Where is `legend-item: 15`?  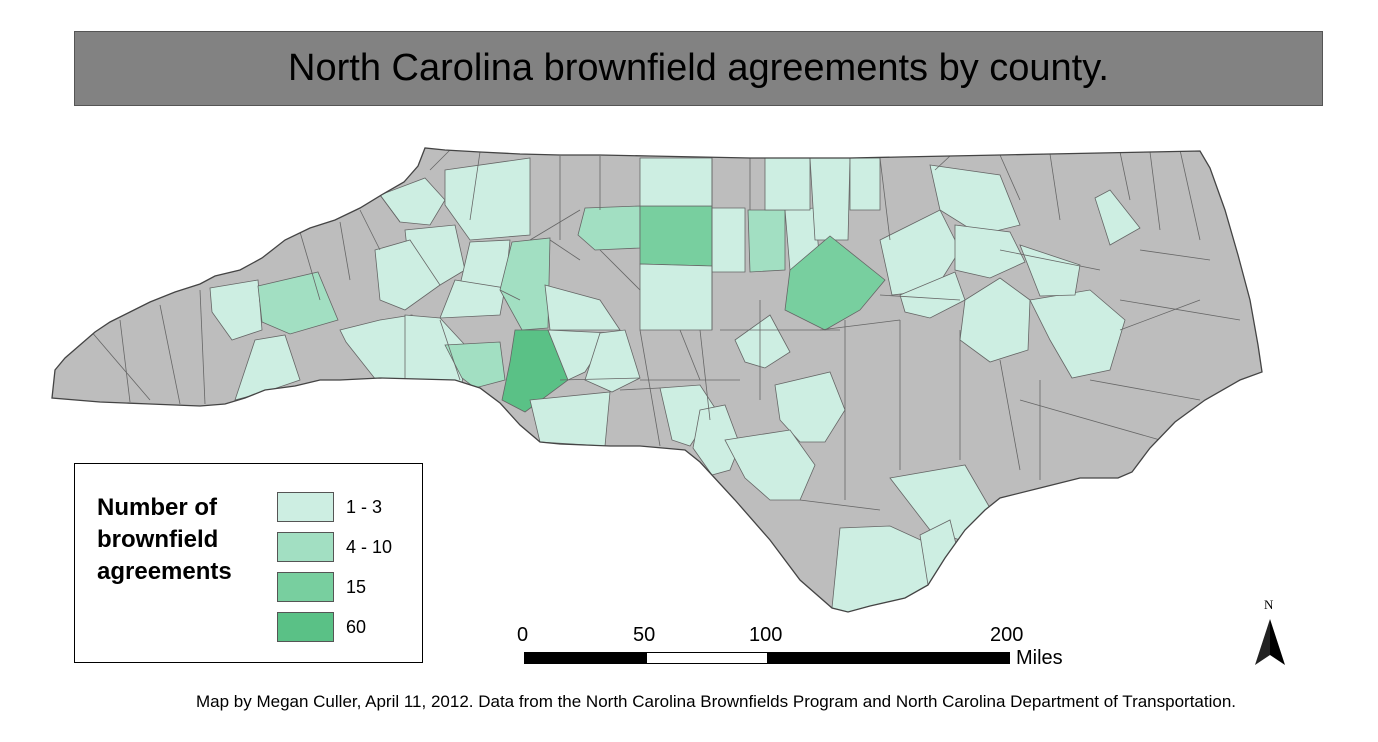 legend-item: 15 is located at coordinates (321, 587).